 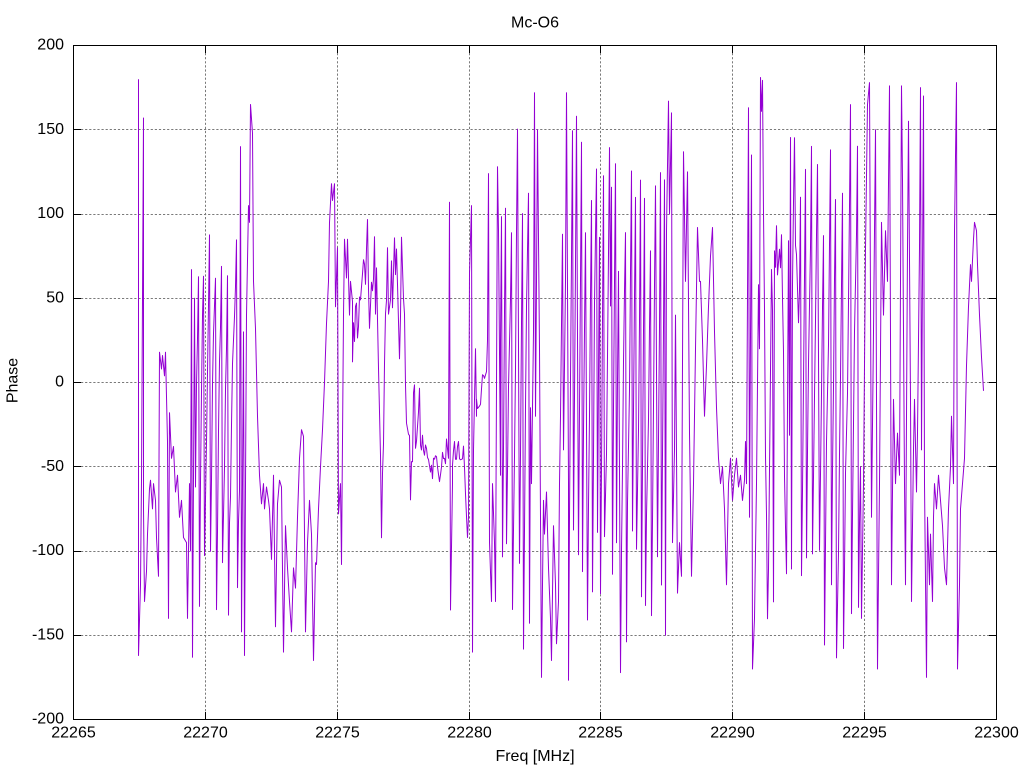 I want to click on svg-text: -200, so click(x=48, y=719).